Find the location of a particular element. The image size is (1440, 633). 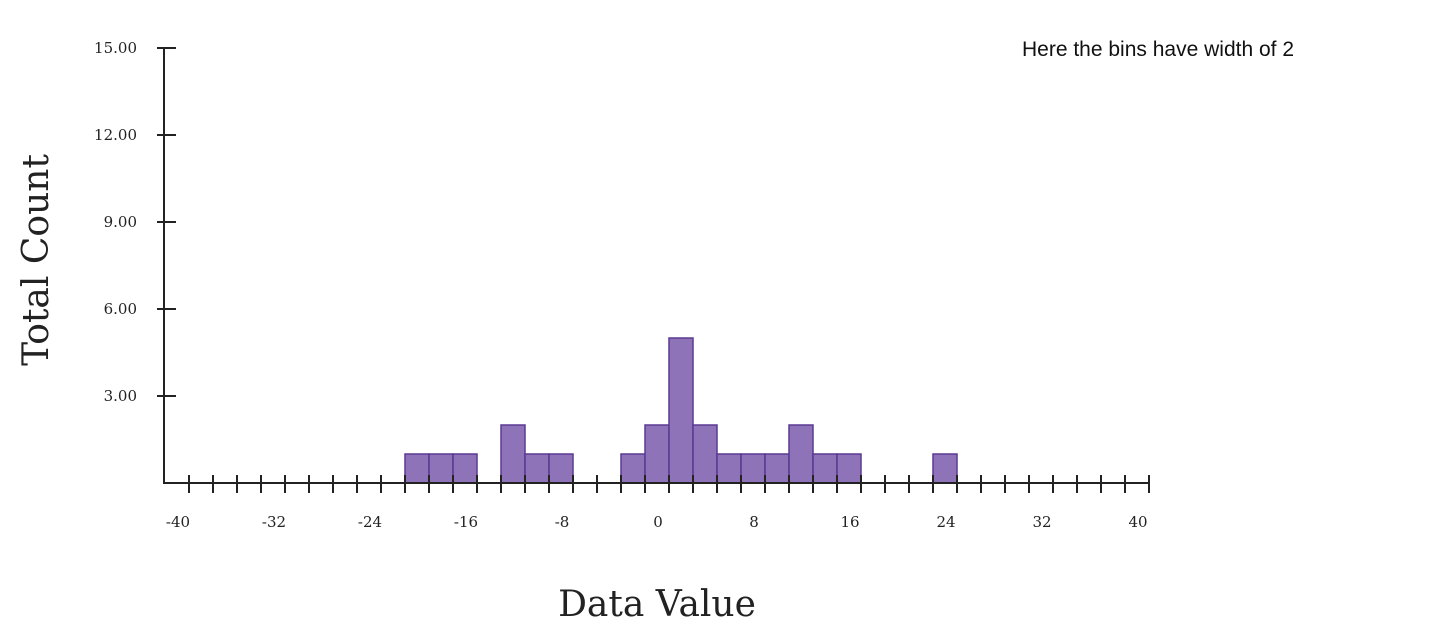

x-tick-label: 16 is located at coordinates (849, 522).